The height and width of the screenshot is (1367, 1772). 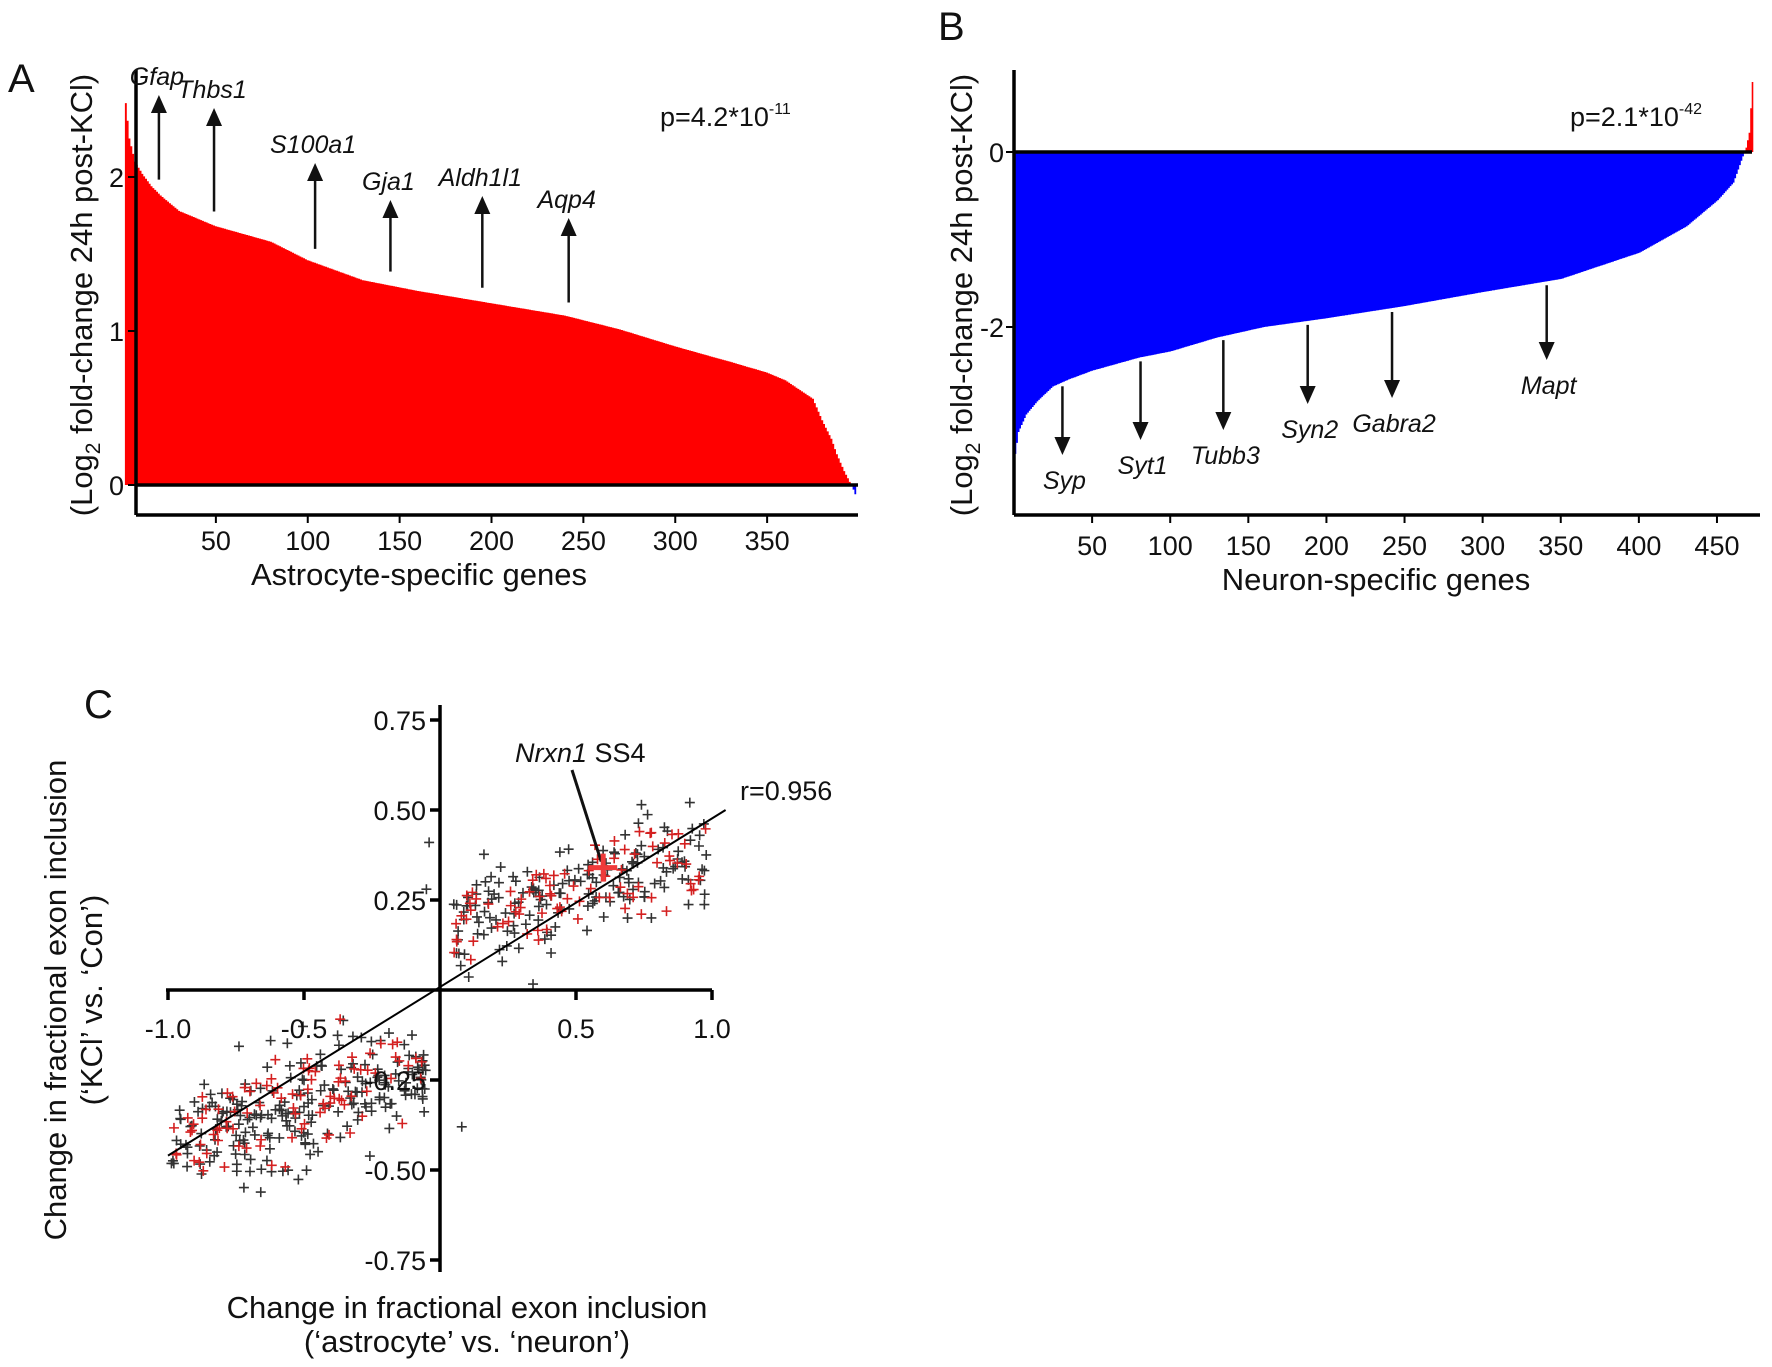 I want to click on panel-b-gene-label-gabra2: Gabra2, so click(x=1393, y=424).